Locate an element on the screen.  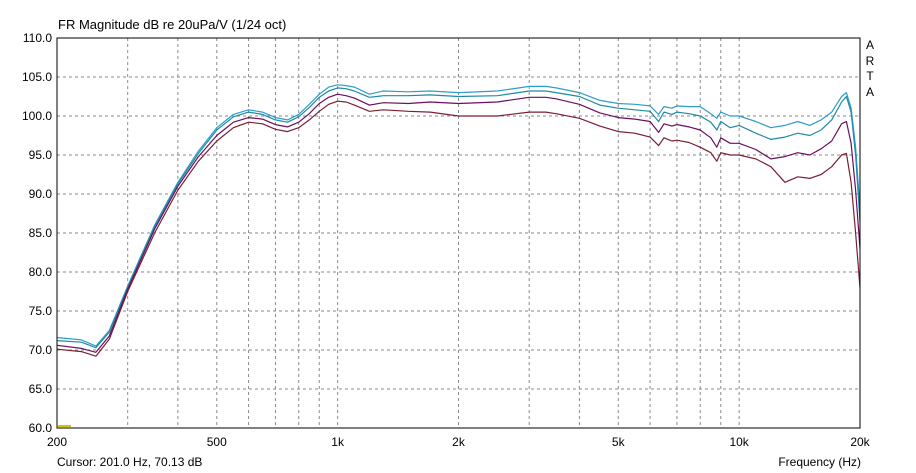
y-tick-label: 85.0 is located at coordinates (41, 233).